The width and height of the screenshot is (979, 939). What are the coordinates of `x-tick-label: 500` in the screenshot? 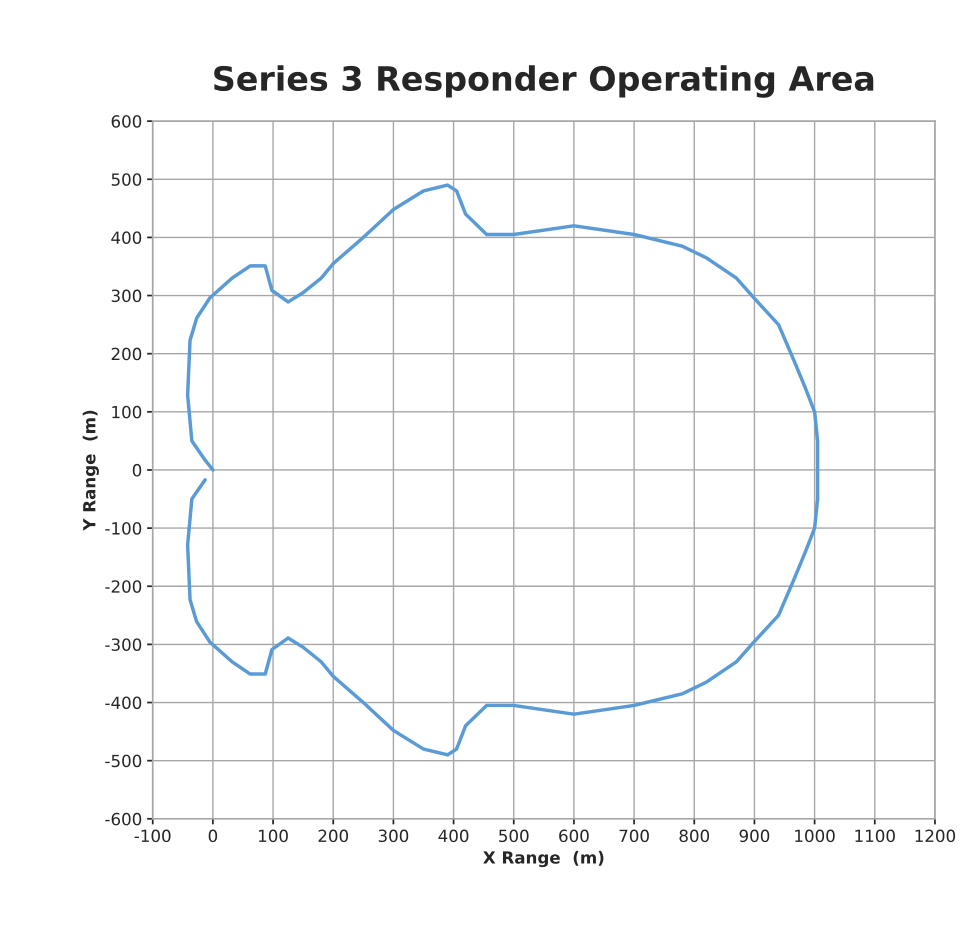 It's located at (514, 836).